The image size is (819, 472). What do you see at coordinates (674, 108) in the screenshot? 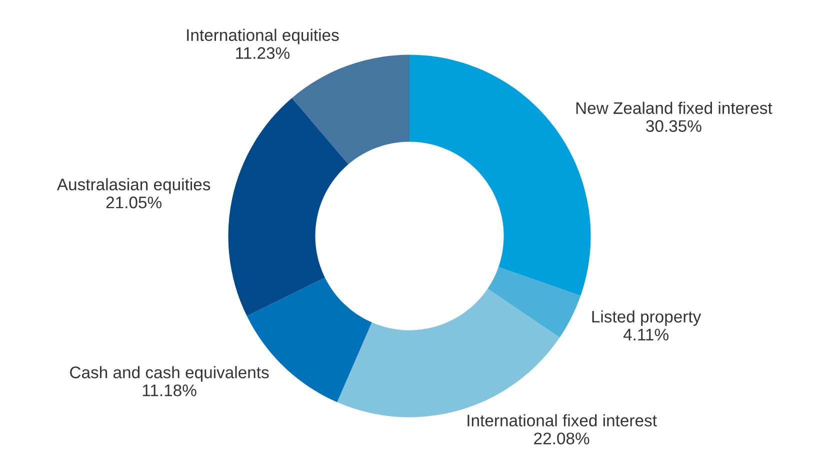
I see `slice-label: New Zealand fixed interest` at bounding box center [674, 108].